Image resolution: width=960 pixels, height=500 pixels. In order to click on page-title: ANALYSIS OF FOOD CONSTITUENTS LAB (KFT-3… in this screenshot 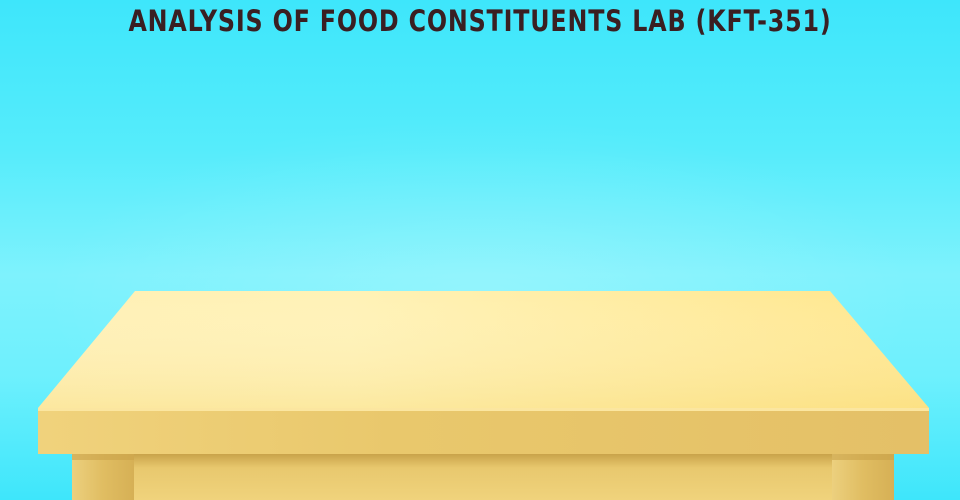, I will do `click(480, 21)`.